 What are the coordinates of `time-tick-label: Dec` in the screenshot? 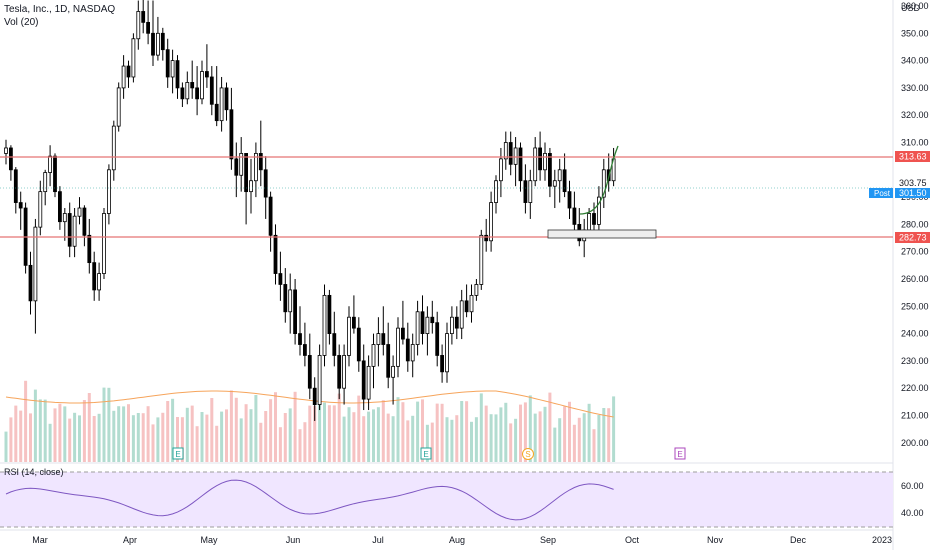 It's located at (798, 540).